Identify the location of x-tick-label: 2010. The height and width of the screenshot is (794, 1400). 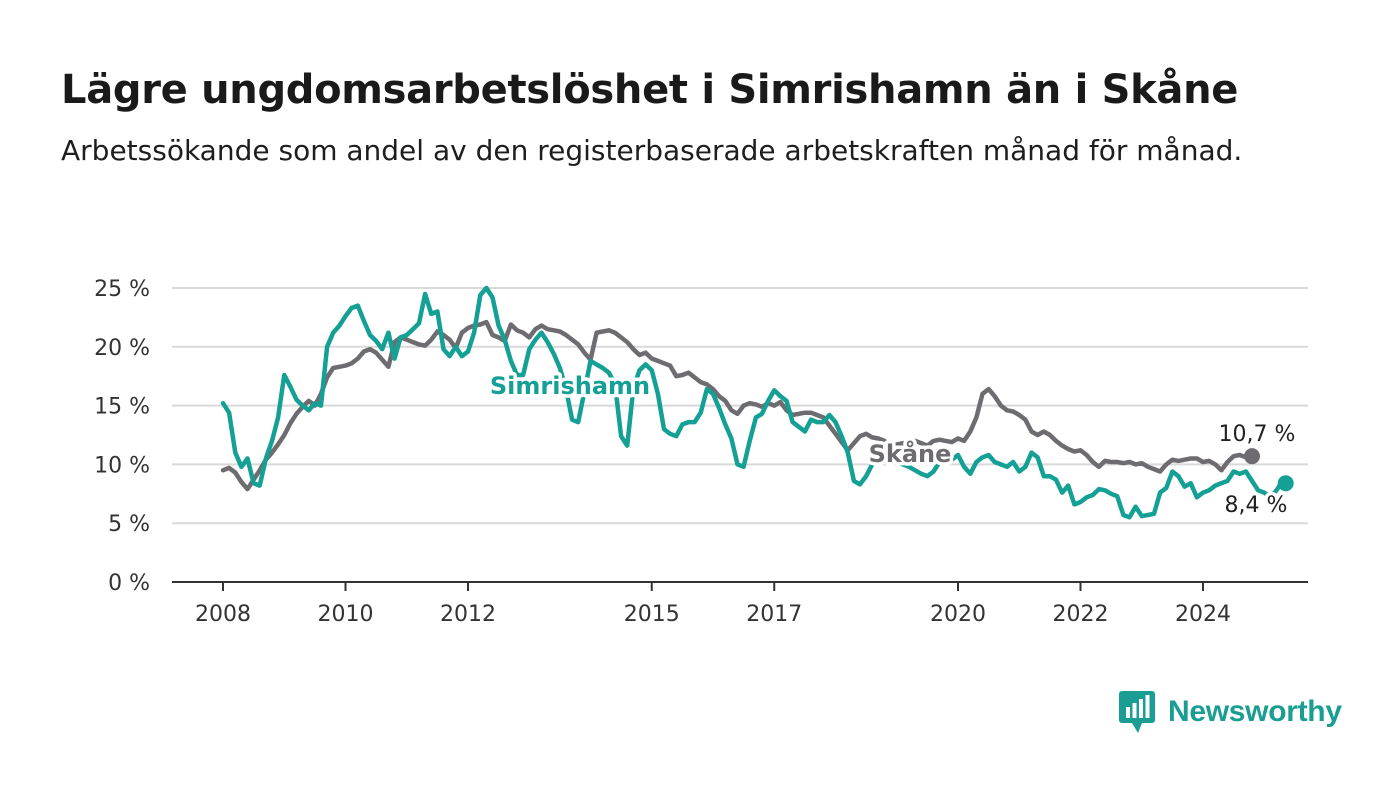
(346, 614).